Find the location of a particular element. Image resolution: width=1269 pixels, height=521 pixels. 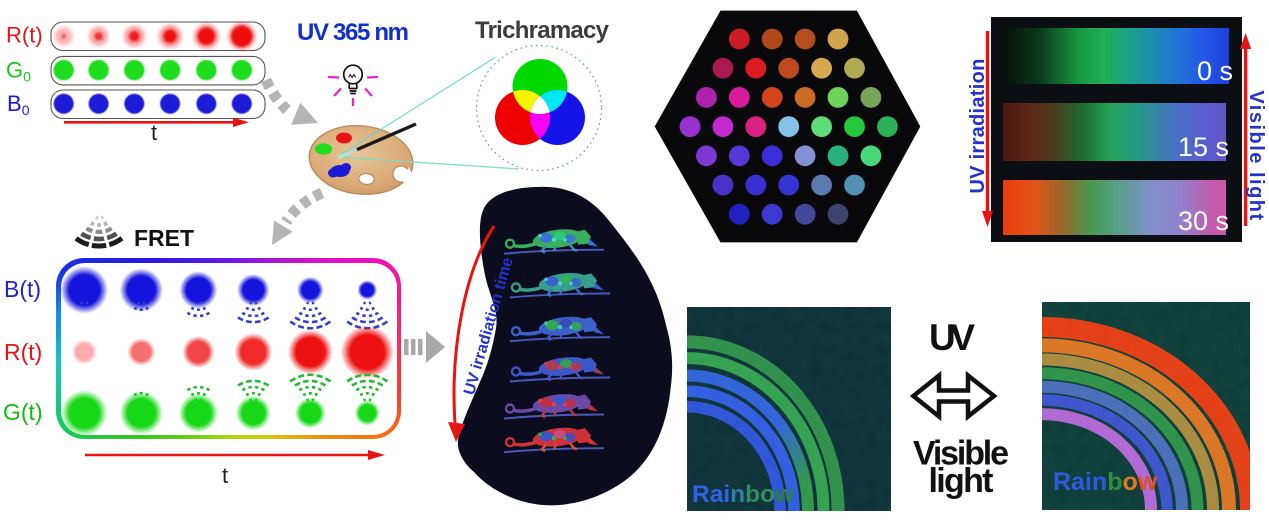

svg-text: UV irradiation is located at coordinates (978, 125).